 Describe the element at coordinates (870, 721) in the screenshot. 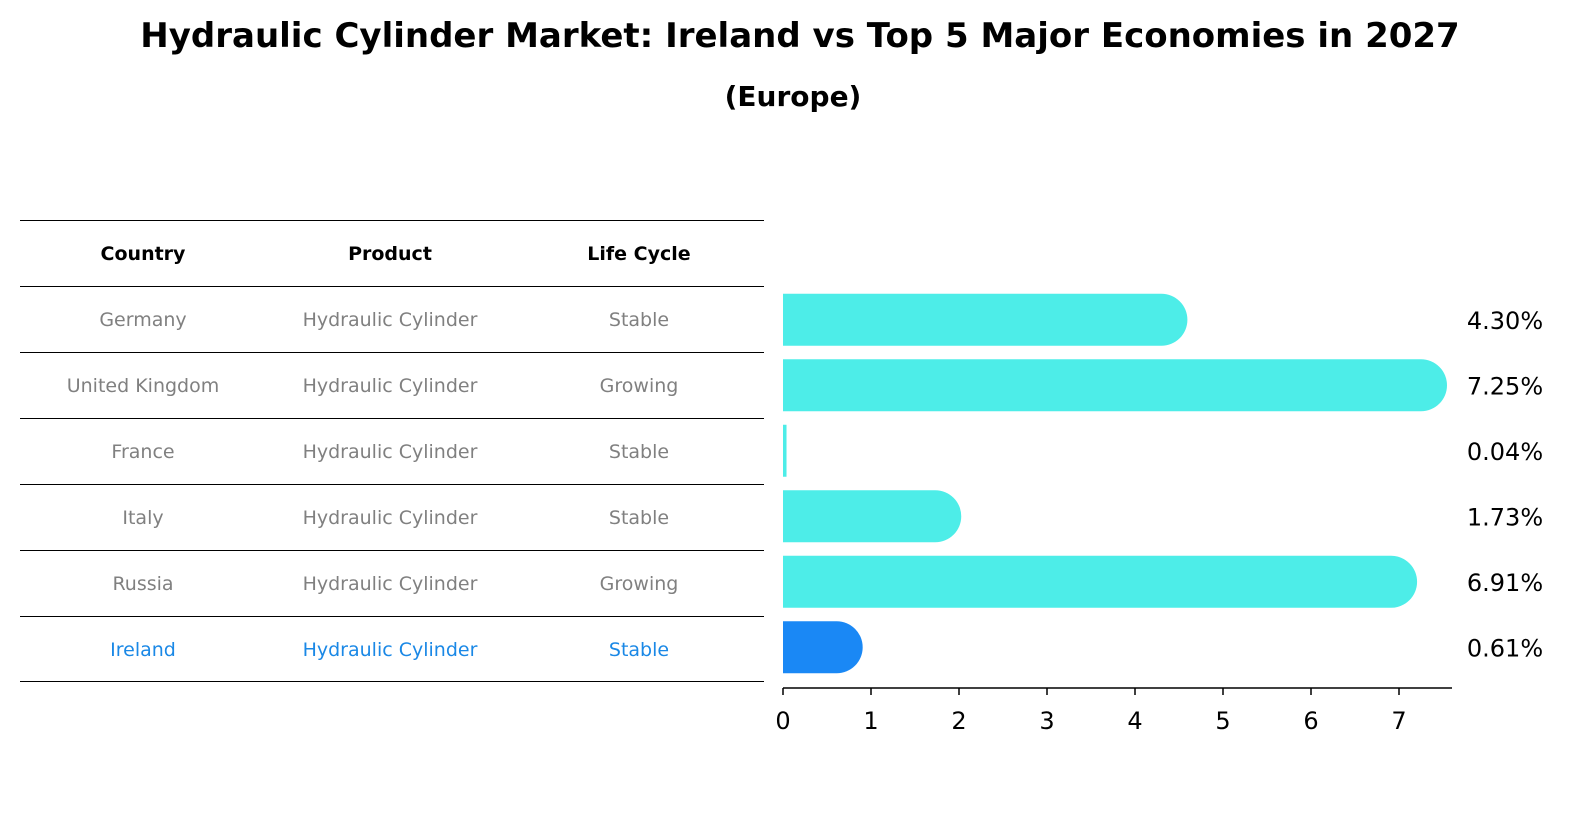

I see `x-tick-label: 1` at that location.